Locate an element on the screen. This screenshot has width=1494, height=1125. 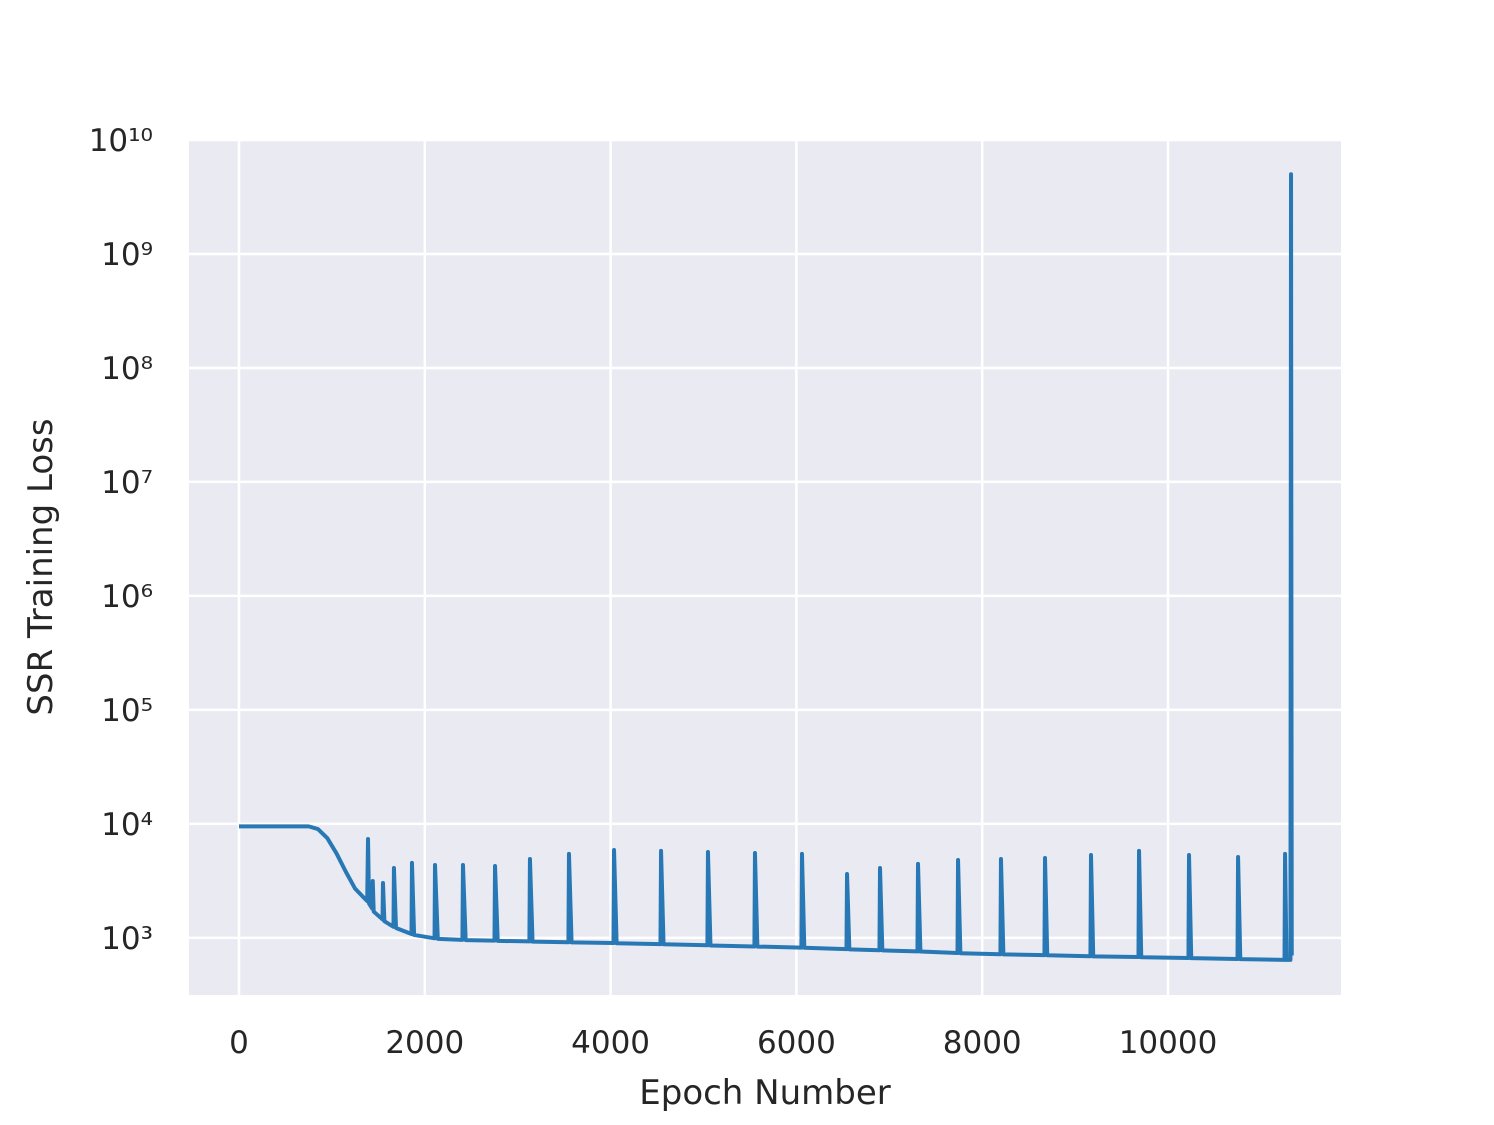
x-tick-label: 6000 is located at coordinates (796, 1043).